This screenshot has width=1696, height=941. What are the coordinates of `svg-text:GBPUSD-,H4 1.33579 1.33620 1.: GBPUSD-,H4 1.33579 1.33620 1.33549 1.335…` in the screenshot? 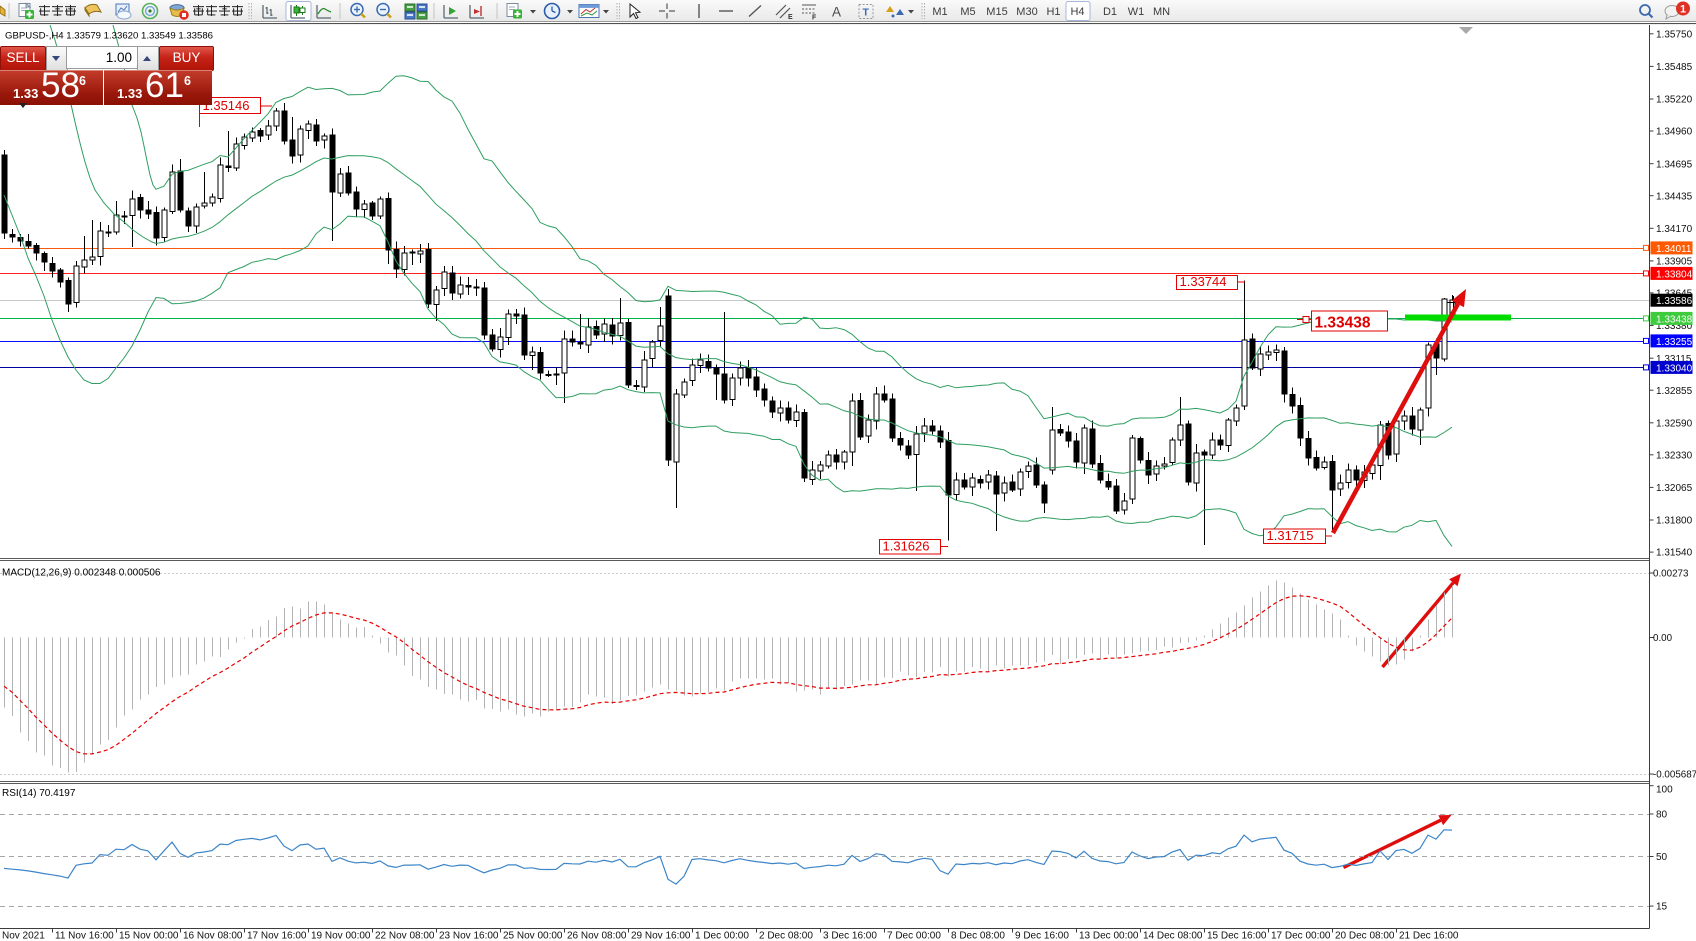 It's located at (109, 36).